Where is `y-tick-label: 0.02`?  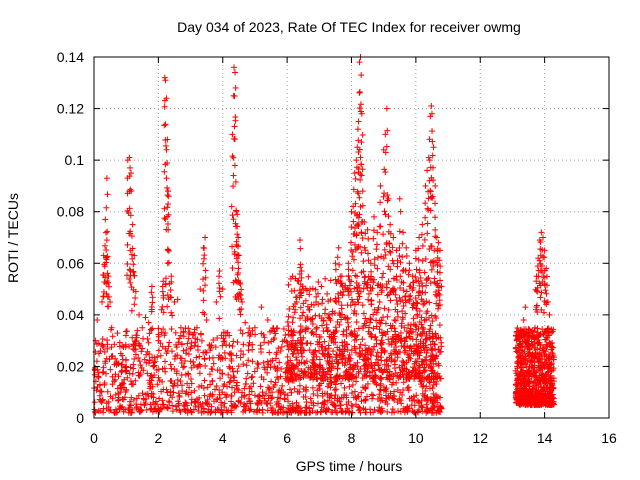 y-tick-label: 0.02 is located at coordinates (70, 366).